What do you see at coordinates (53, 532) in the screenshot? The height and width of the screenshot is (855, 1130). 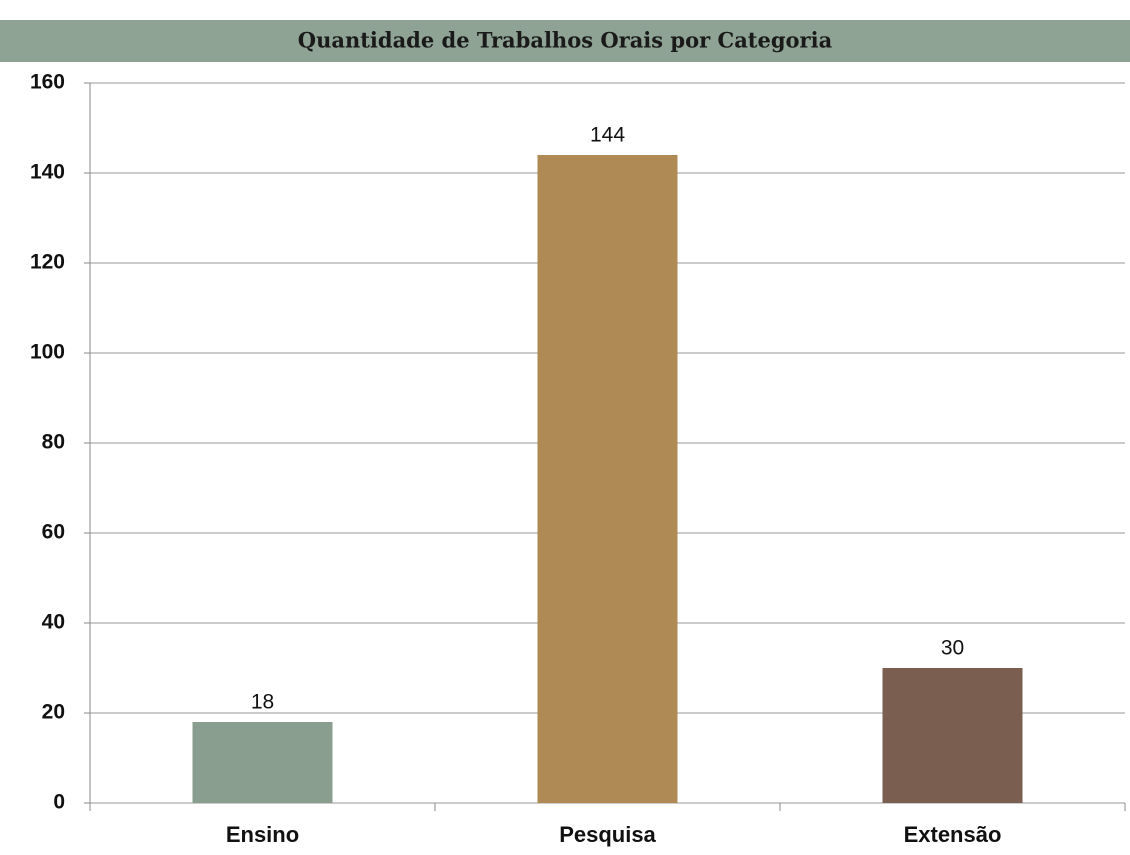 I see `y-tick-label: 60` at bounding box center [53, 532].